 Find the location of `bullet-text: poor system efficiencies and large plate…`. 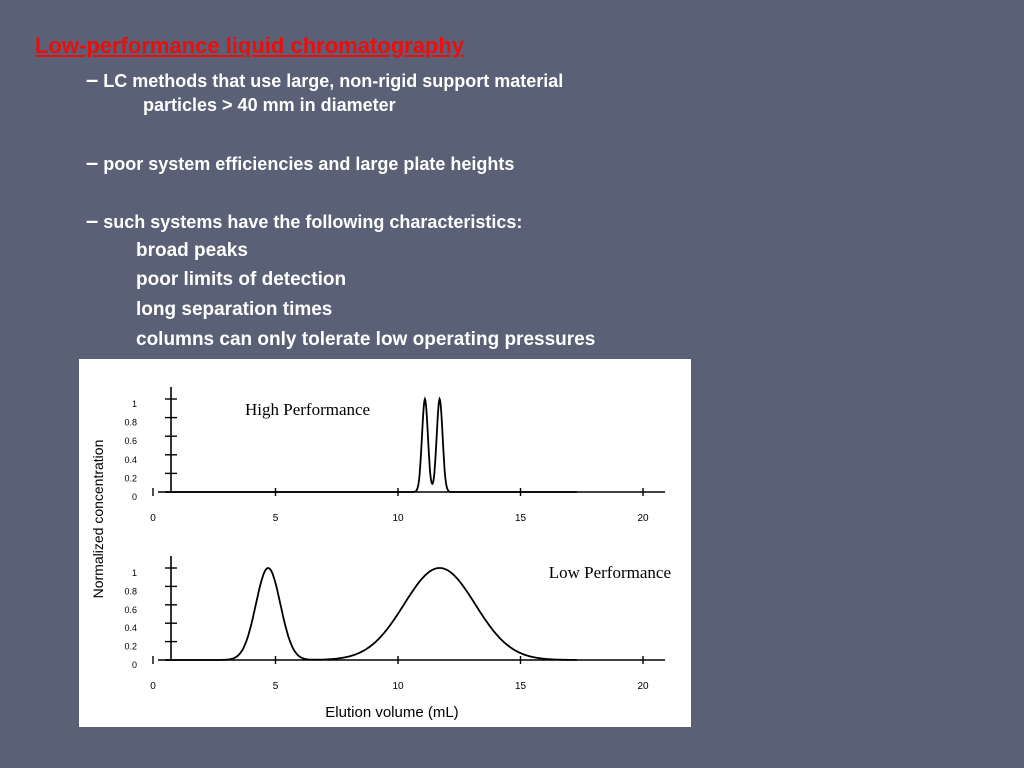

bullet-text: poor system efficiencies and large plate… is located at coordinates (309, 164).